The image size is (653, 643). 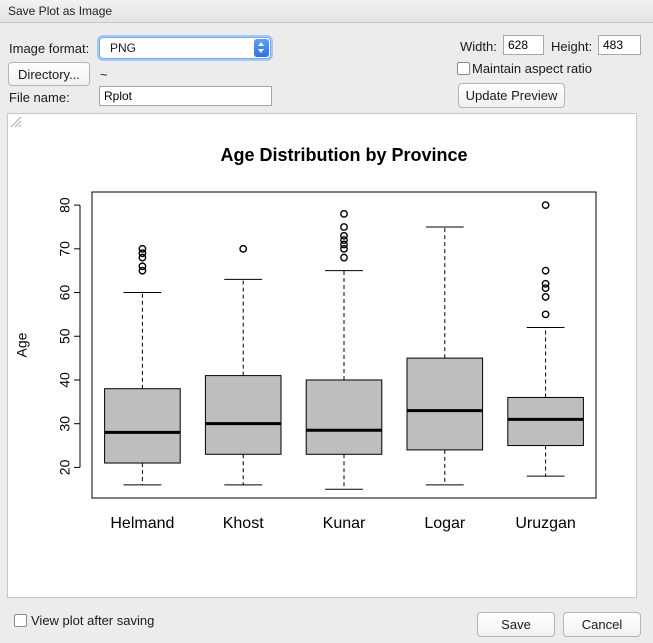 I want to click on select-arrows-icon, so click(x=261, y=48).